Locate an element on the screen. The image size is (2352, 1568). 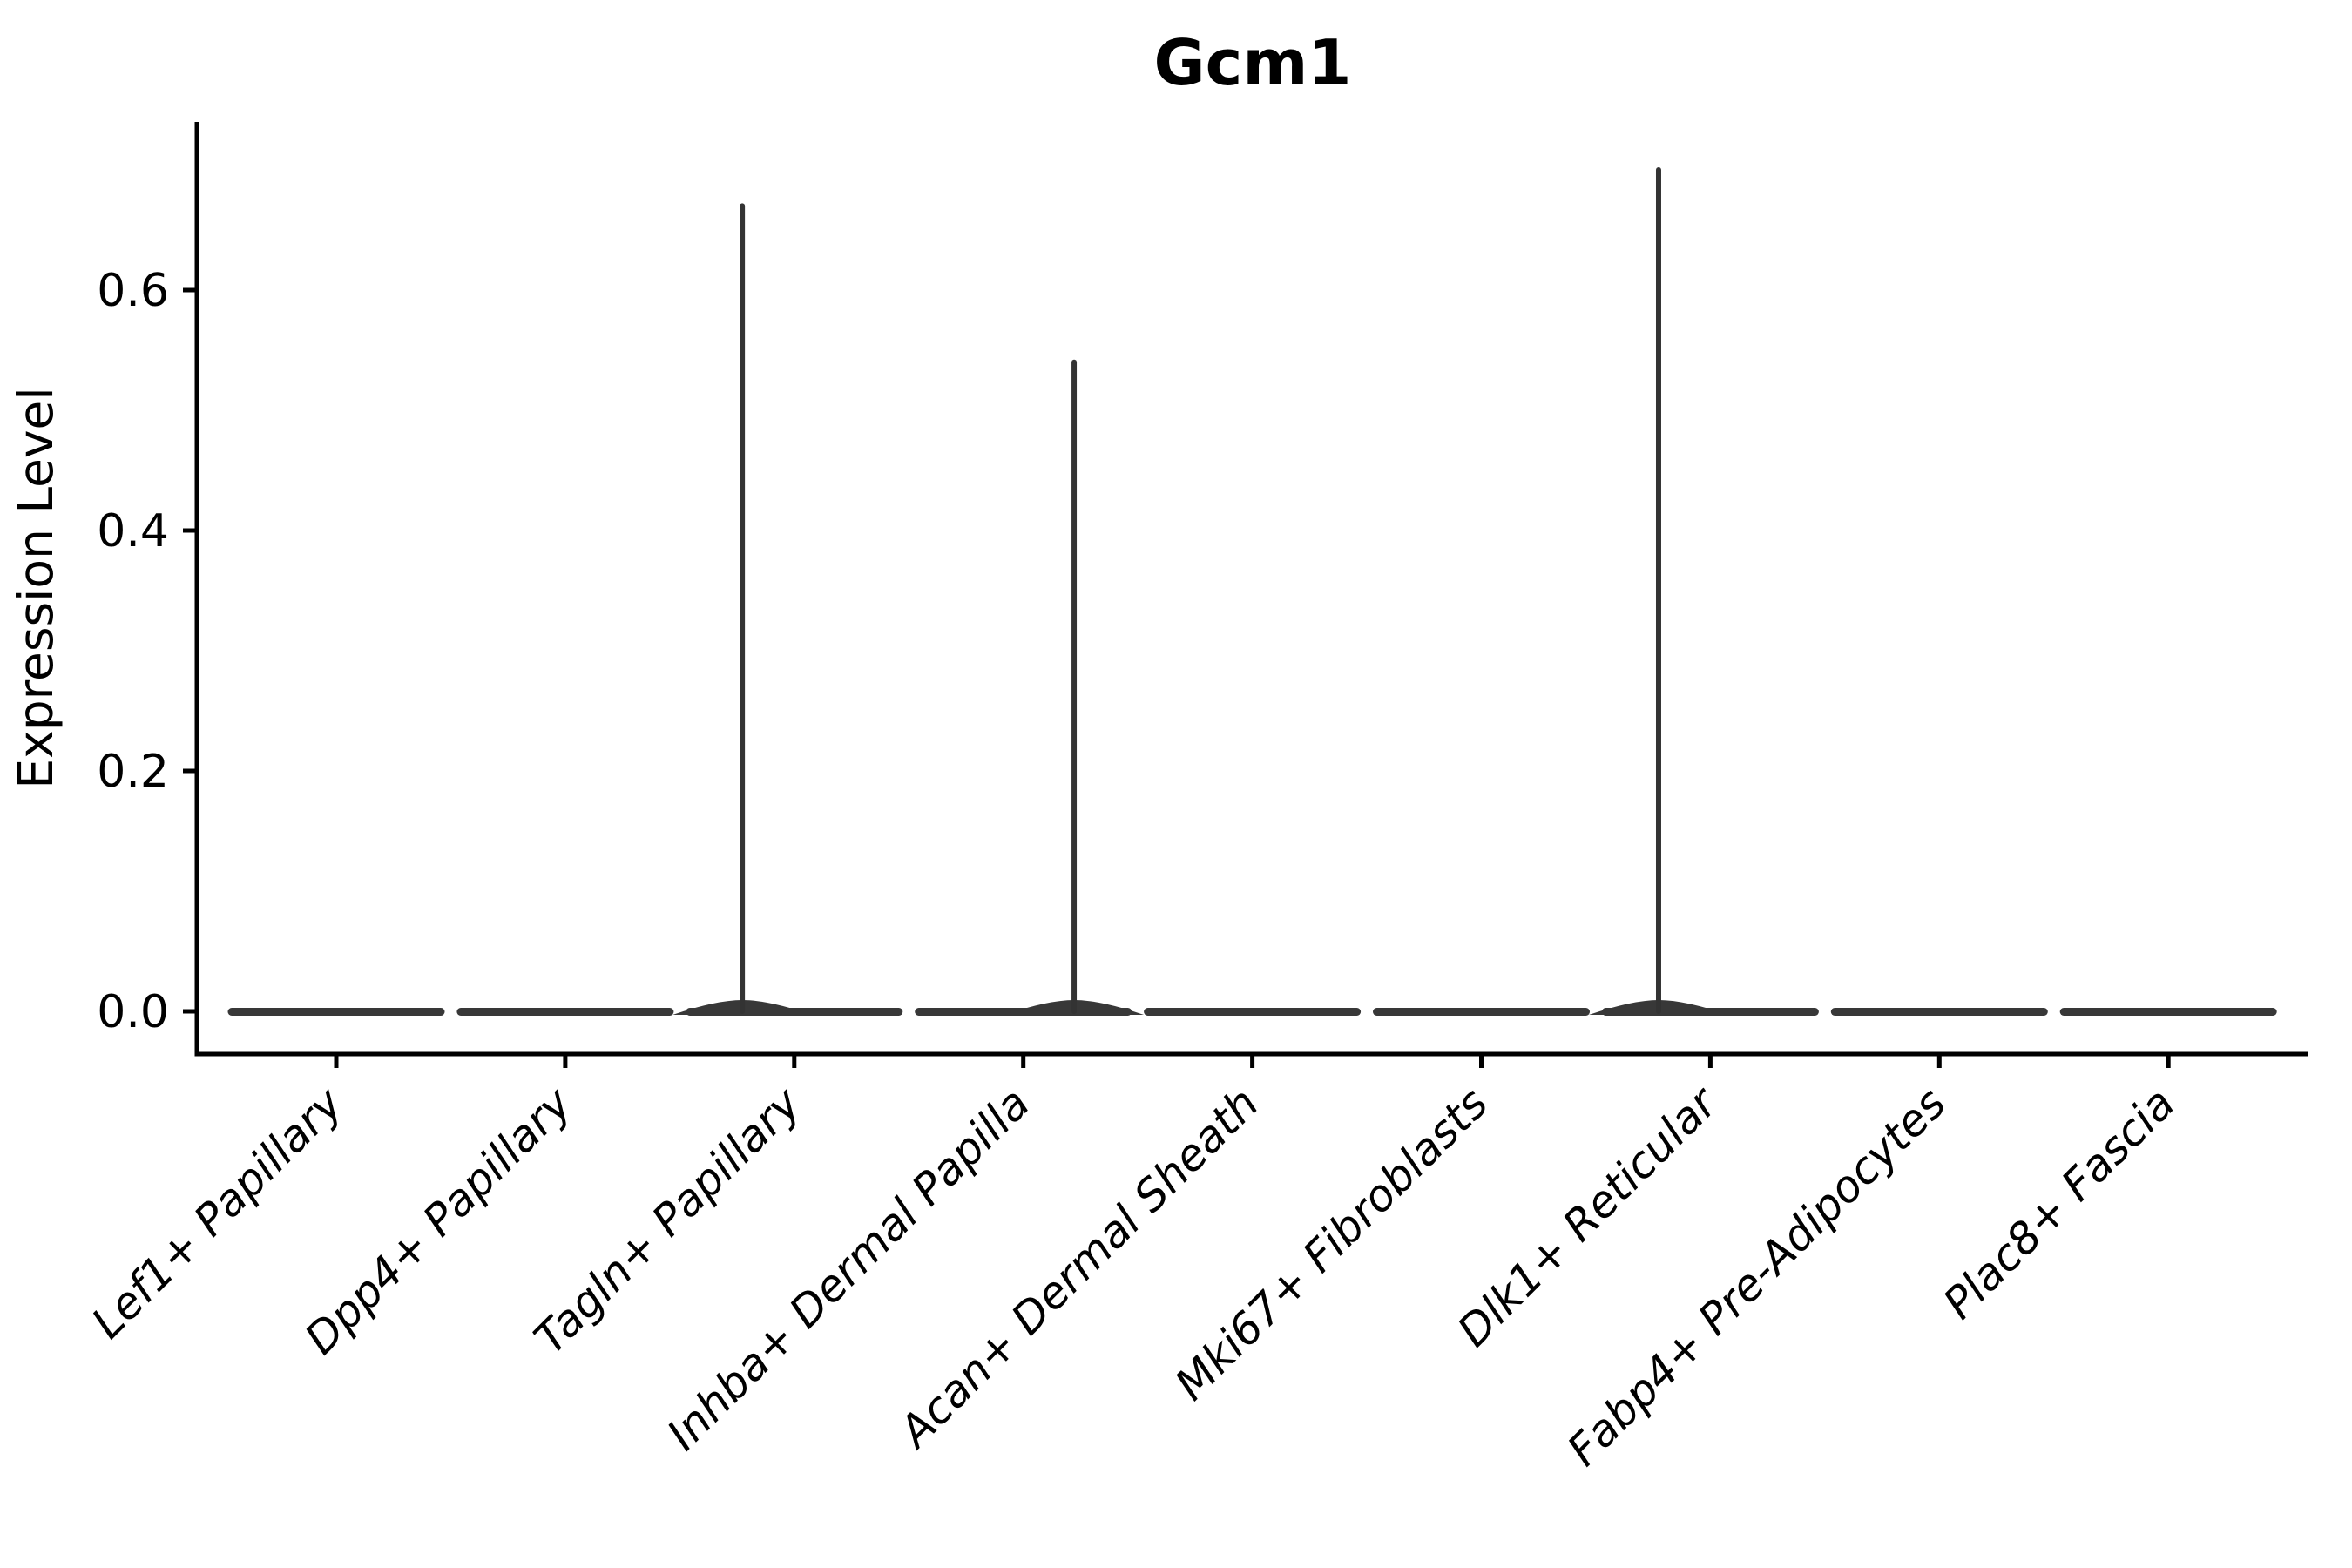
y-tick-label: 0.2 is located at coordinates (133, 772).